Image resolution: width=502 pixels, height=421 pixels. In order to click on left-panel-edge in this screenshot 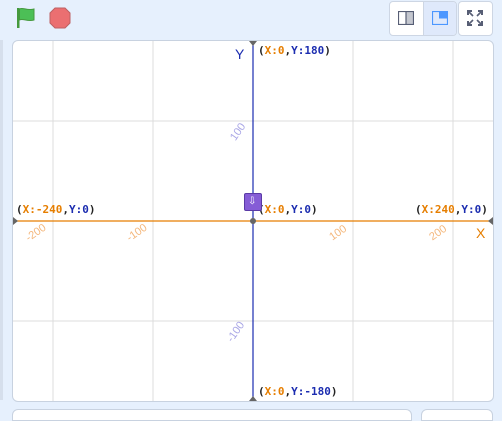, I will do `click(1, 220)`.